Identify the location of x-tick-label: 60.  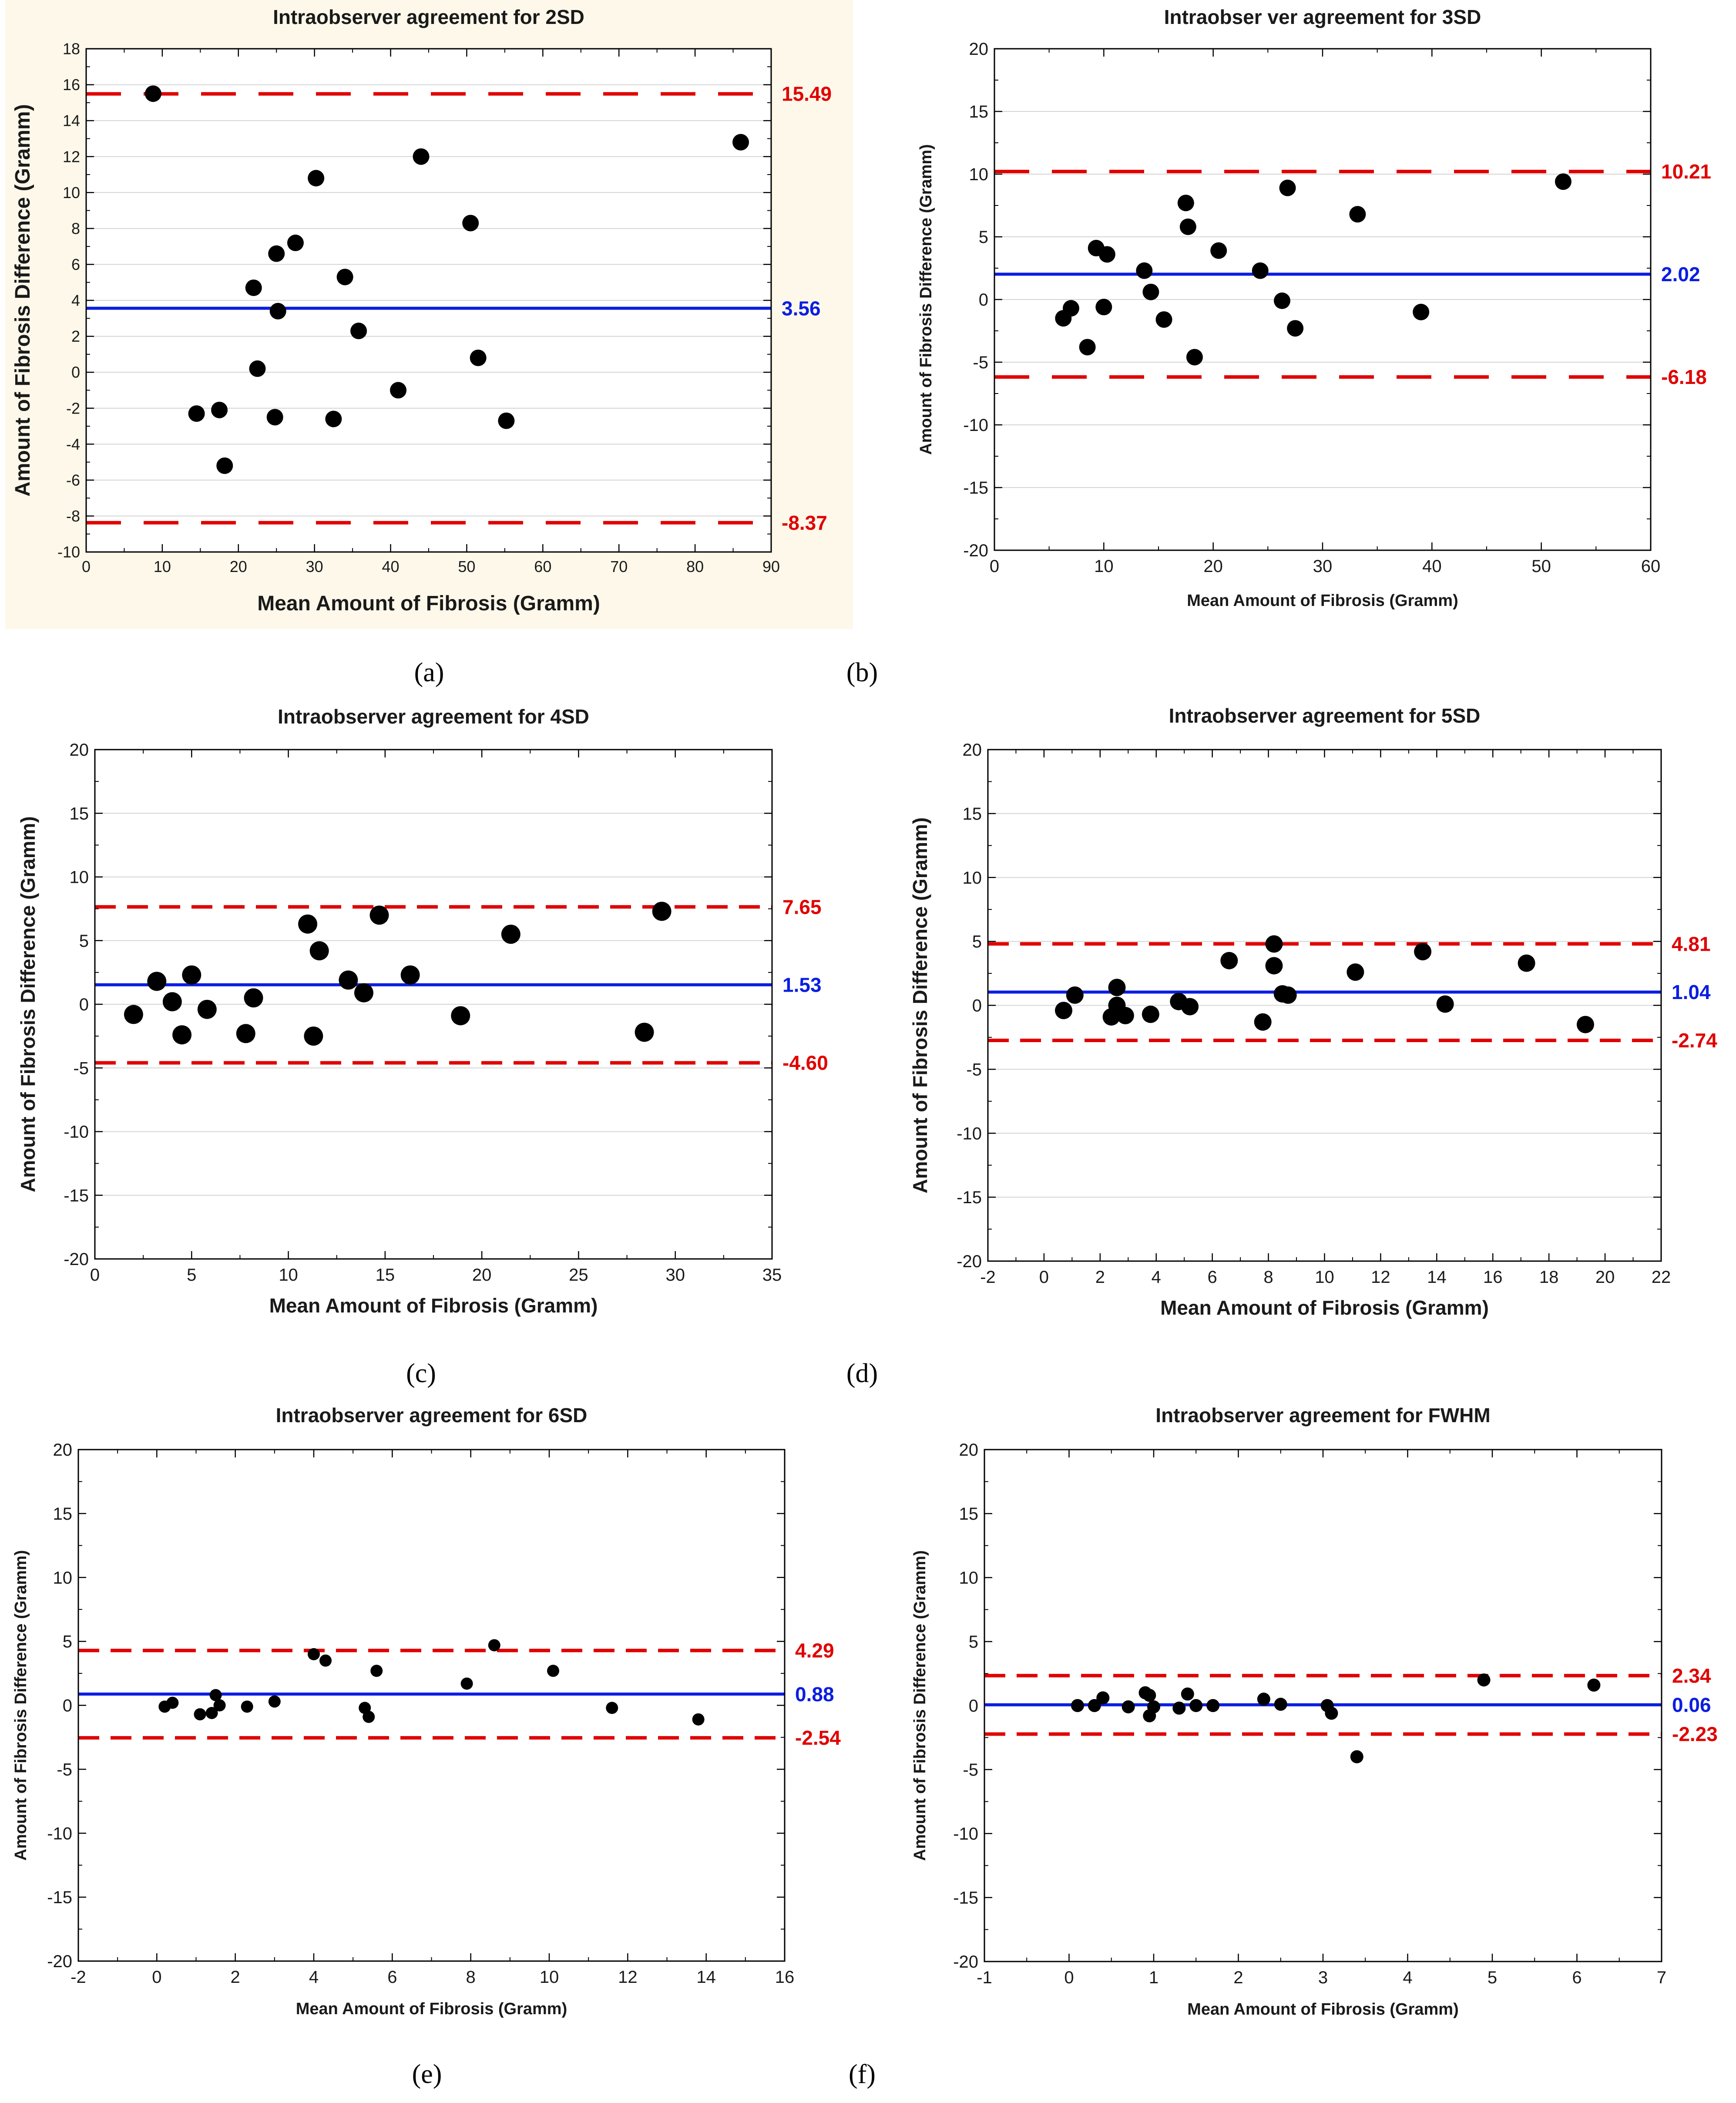
(1651, 566).